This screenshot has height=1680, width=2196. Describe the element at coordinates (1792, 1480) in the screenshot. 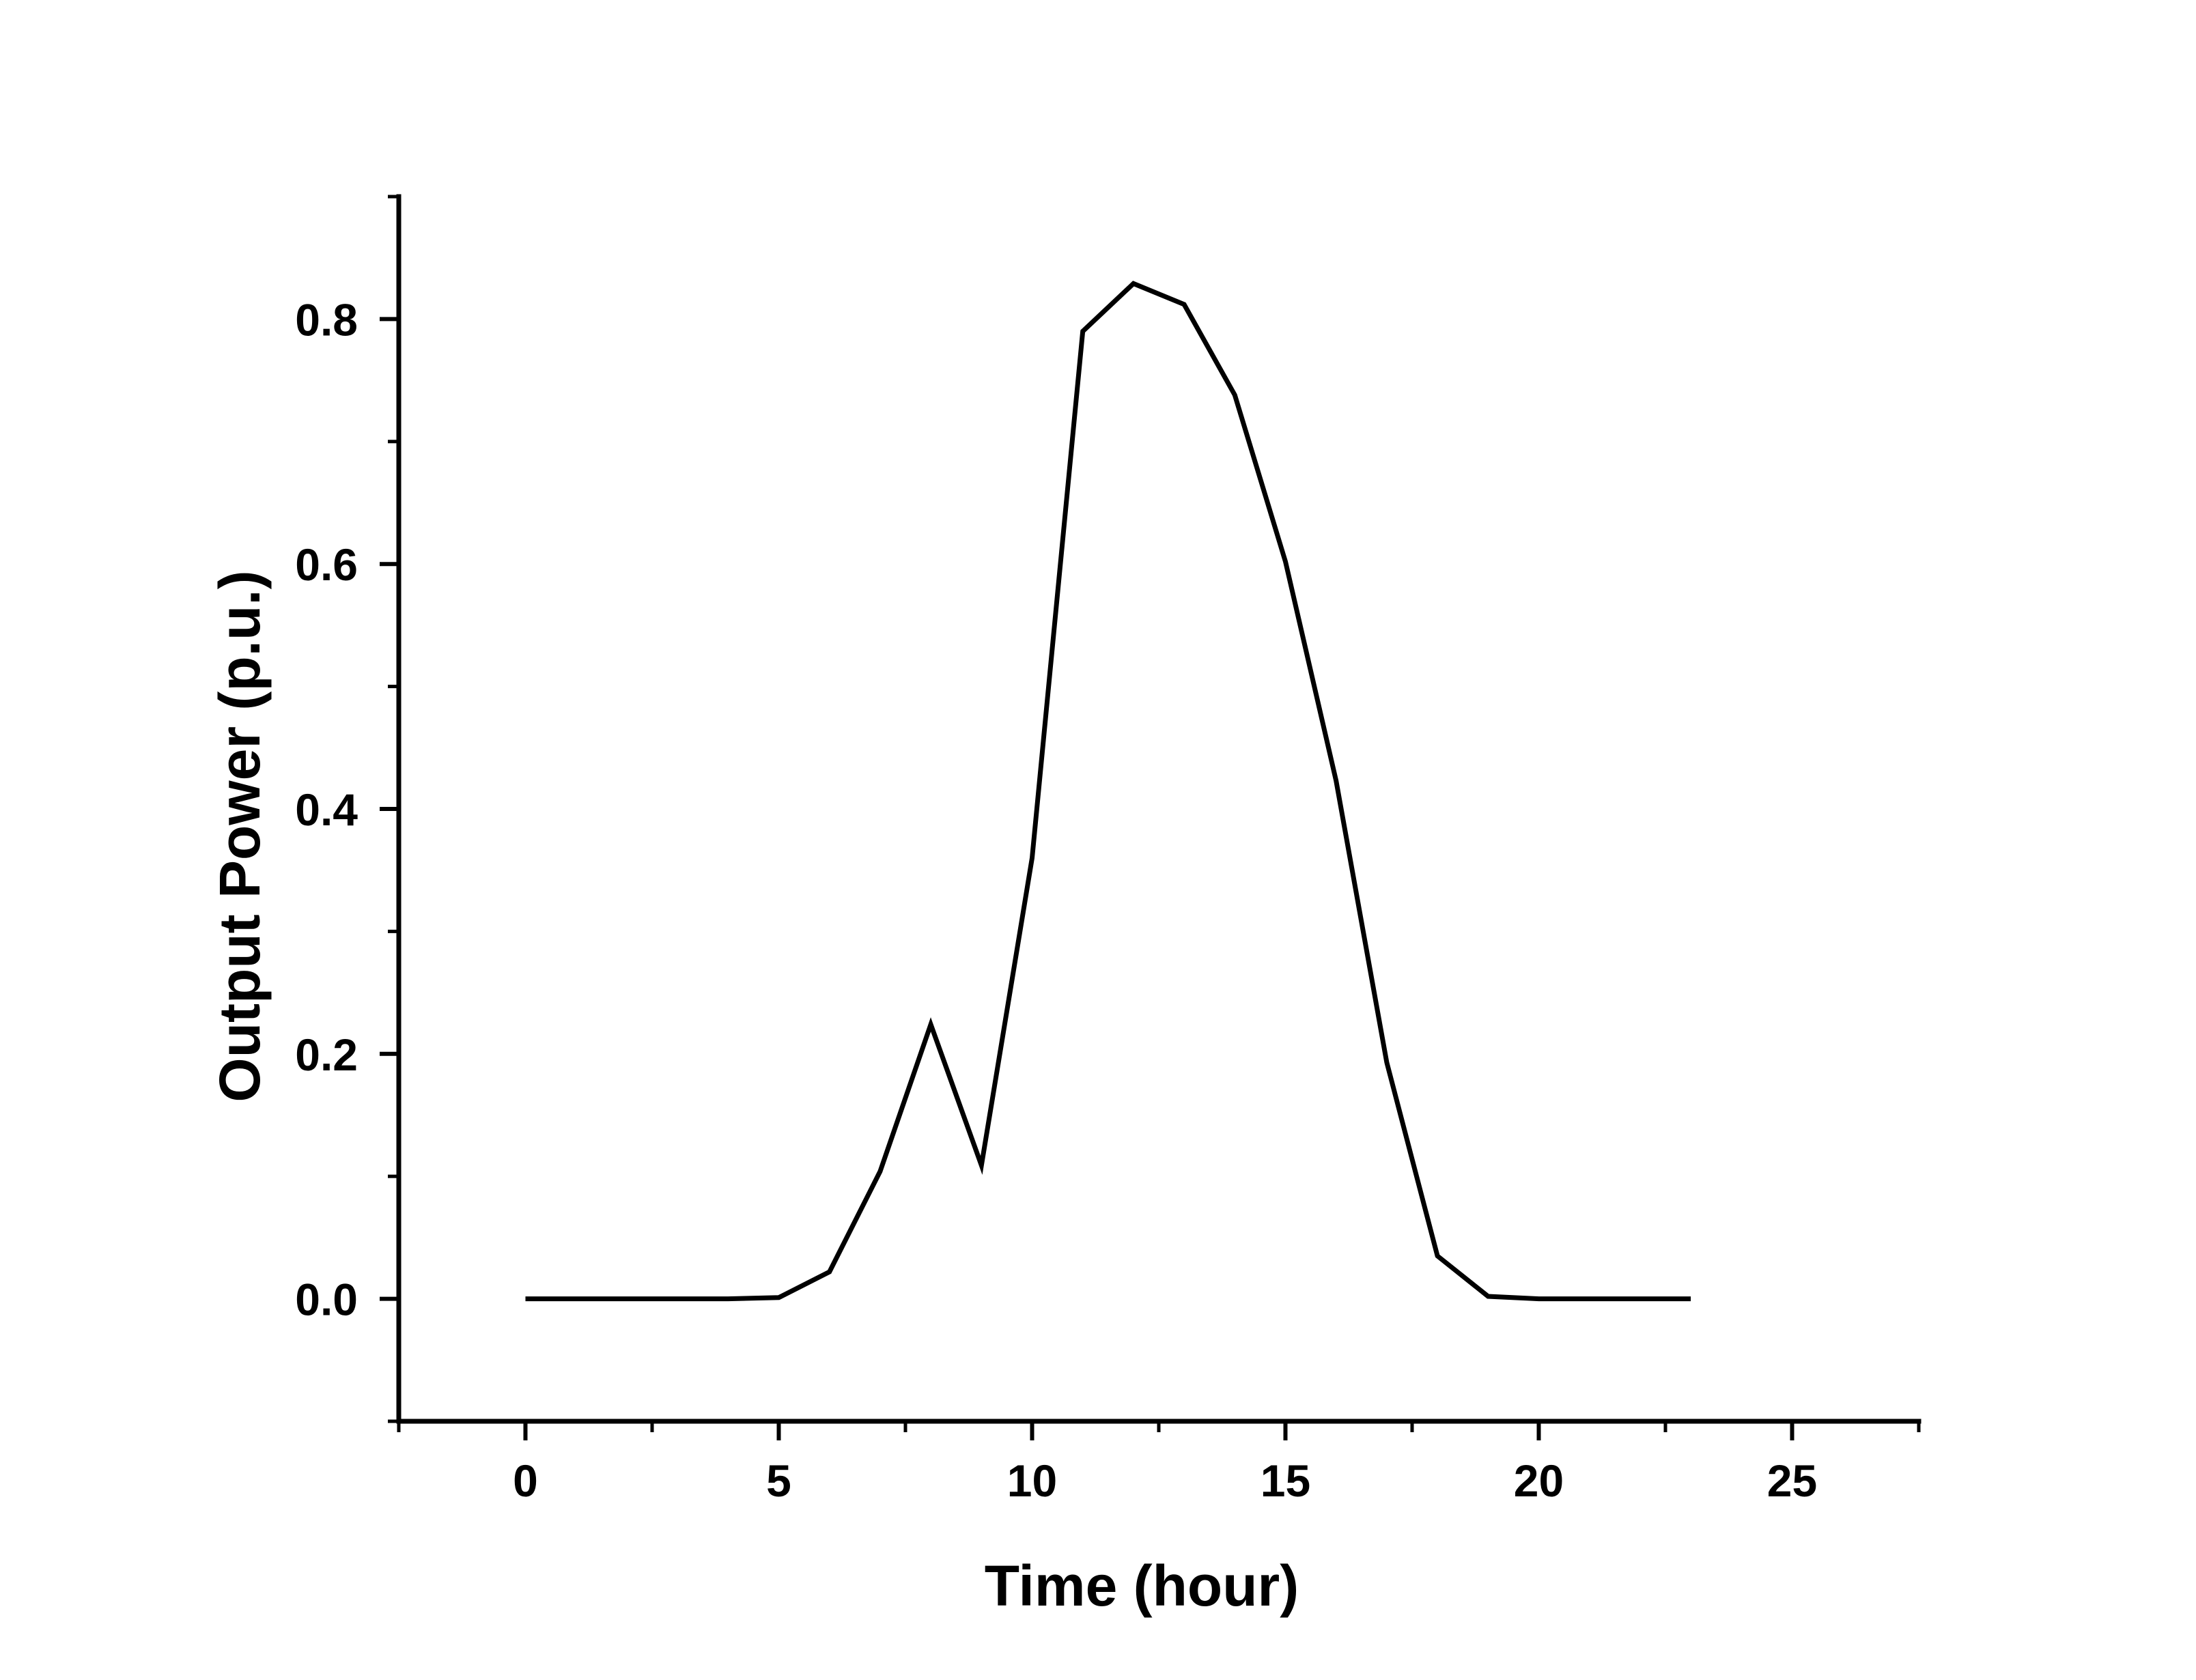

I see `x-tick-label: 25` at that location.